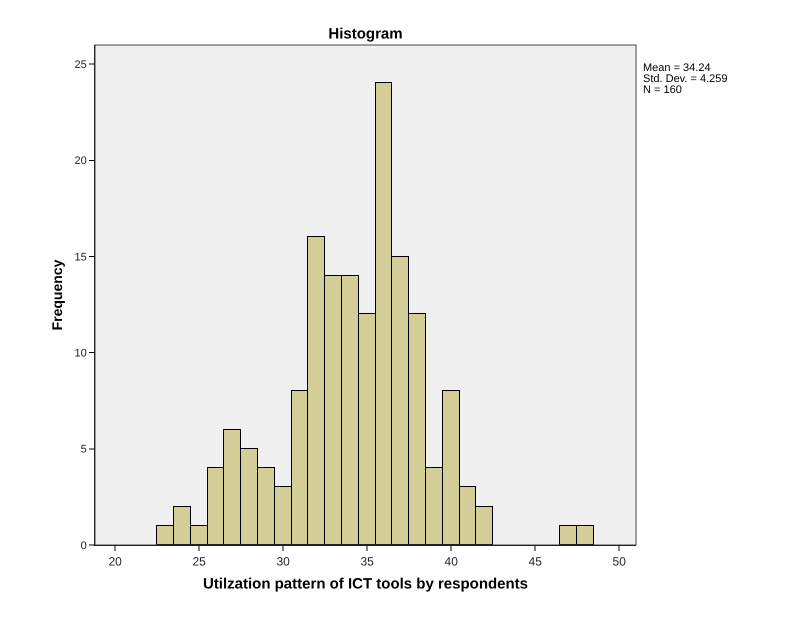 This screenshot has width=791, height=620. I want to click on x-tick-label: 40, so click(451, 561).